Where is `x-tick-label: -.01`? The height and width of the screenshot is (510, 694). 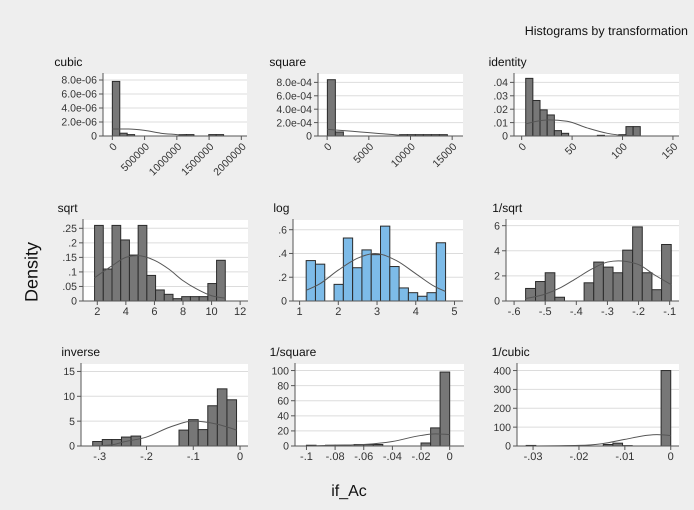
x-tick-label: -.01 is located at coordinates (624, 456).